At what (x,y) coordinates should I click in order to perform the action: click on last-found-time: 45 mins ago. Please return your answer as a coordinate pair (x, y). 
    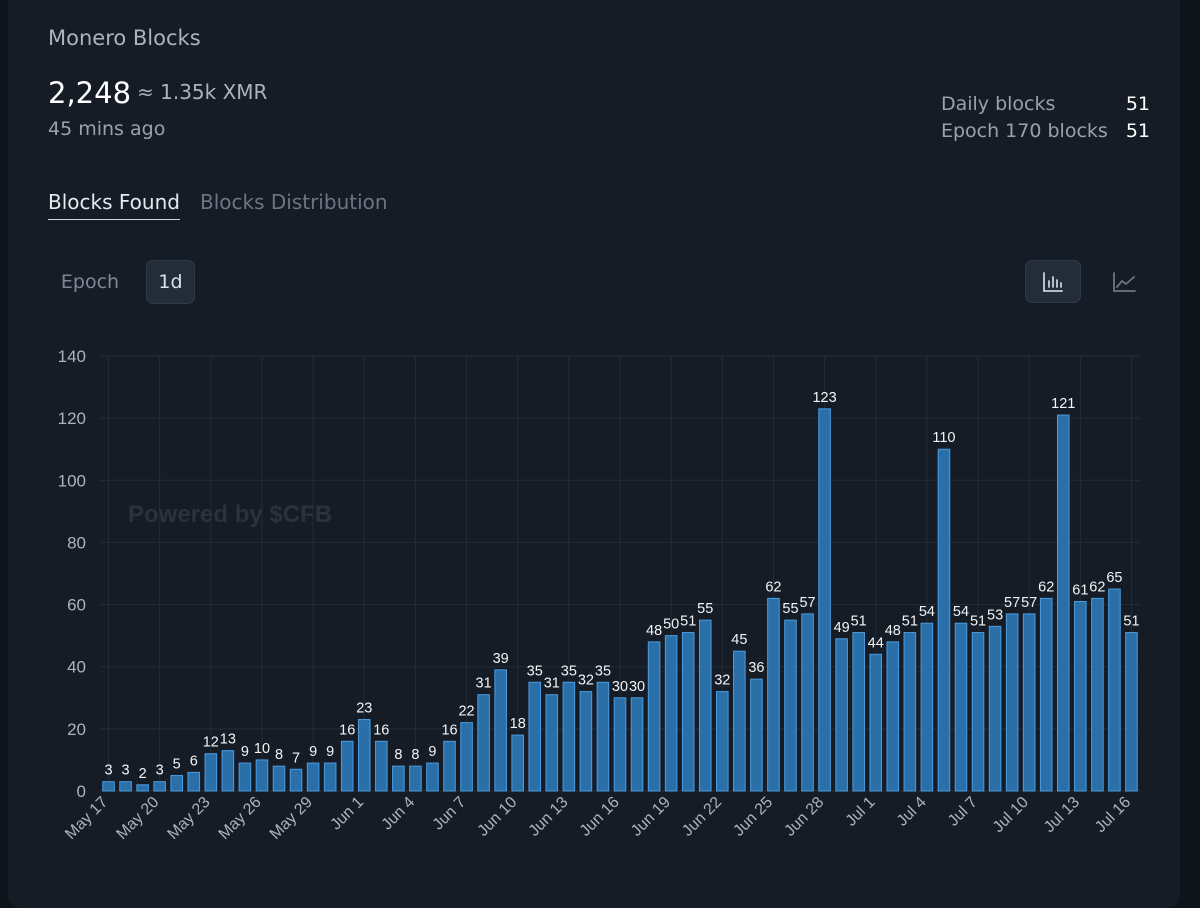
    Looking at the image, I should click on (107, 129).